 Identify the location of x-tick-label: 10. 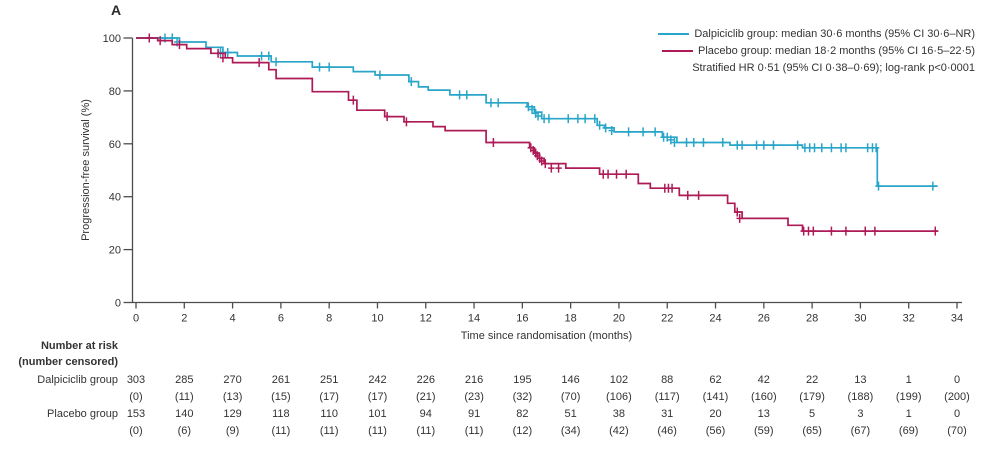
(377, 319).